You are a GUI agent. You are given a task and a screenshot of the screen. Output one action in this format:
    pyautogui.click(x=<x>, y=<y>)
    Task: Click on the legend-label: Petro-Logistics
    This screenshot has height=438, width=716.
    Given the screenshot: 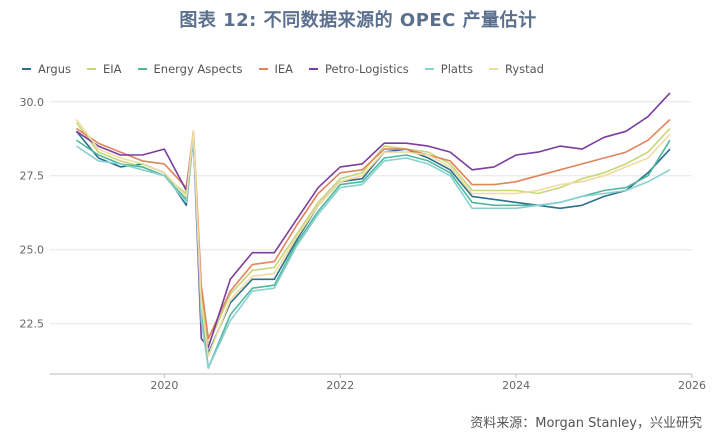 What is the action you would take?
    pyautogui.click(x=367, y=69)
    